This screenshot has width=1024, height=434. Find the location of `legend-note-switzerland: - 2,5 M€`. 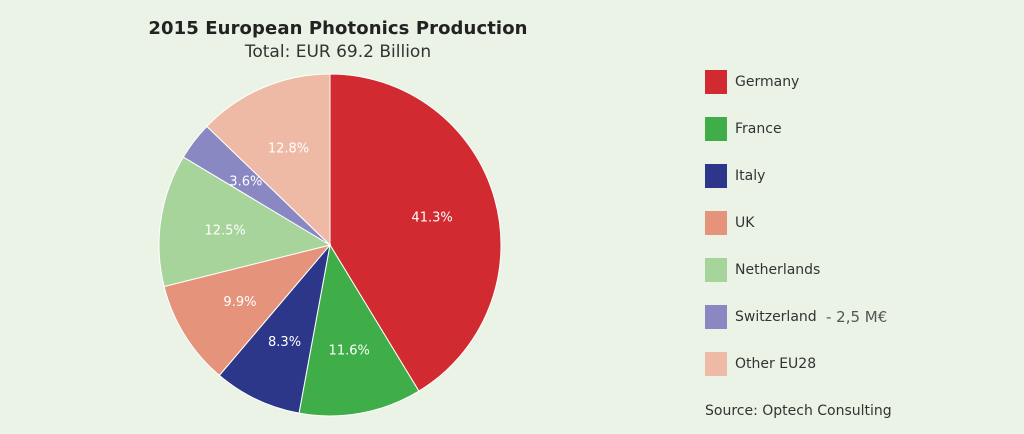

legend-note-switzerland: - 2,5 M€ is located at coordinates (857, 317).